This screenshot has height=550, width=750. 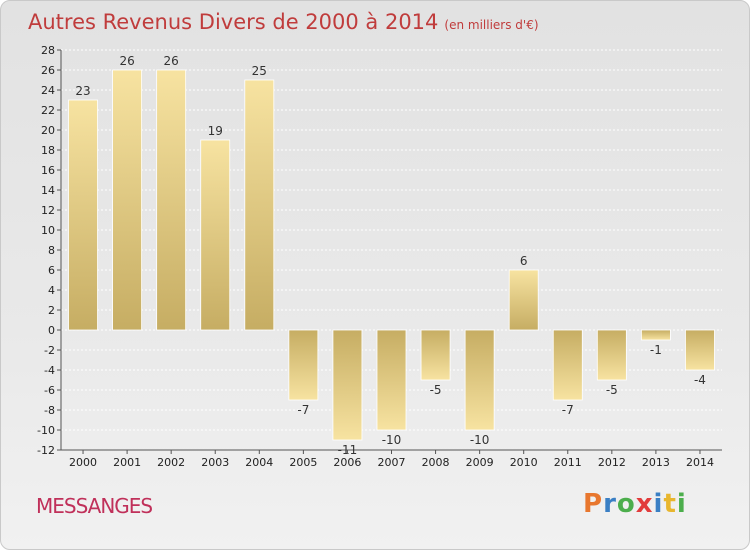 I want to click on y-tick-label: 0, so click(x=51, y=330).